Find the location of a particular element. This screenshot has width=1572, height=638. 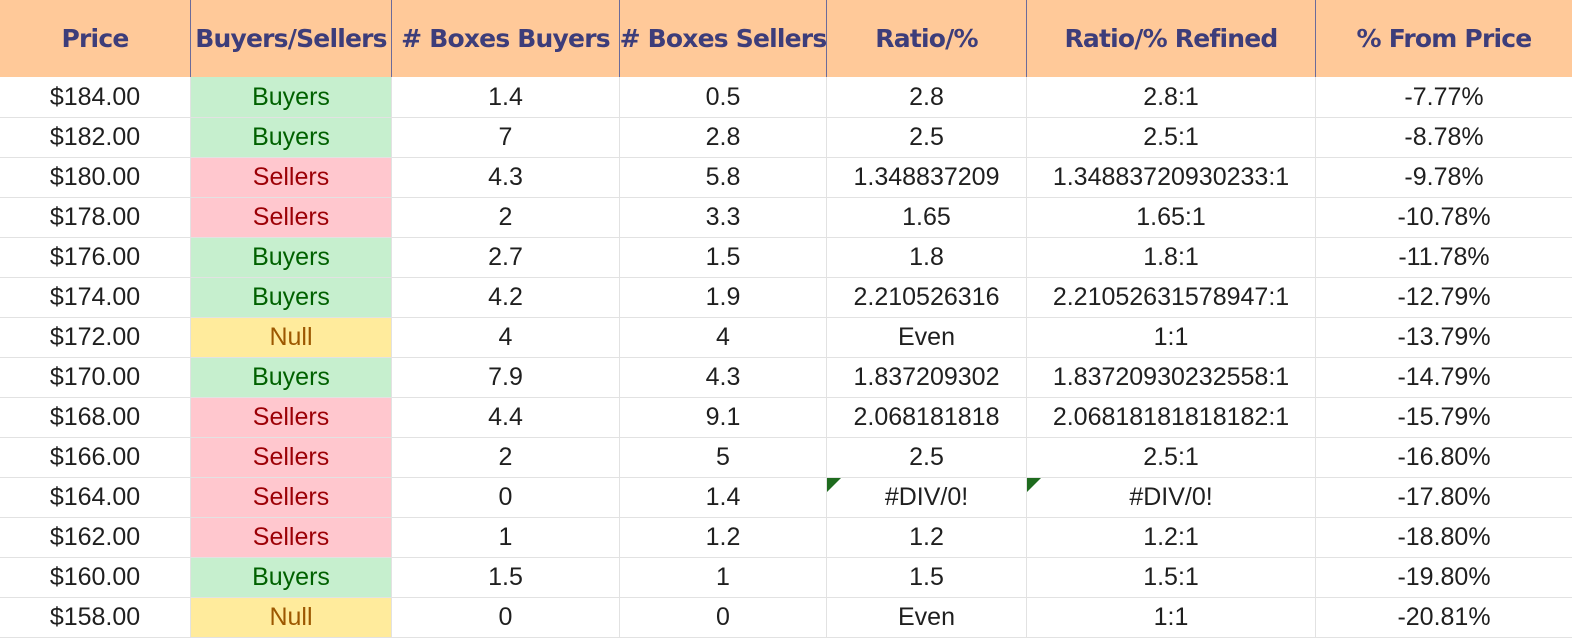

price-cell: $160.00 is located at coordinates (95, 577).